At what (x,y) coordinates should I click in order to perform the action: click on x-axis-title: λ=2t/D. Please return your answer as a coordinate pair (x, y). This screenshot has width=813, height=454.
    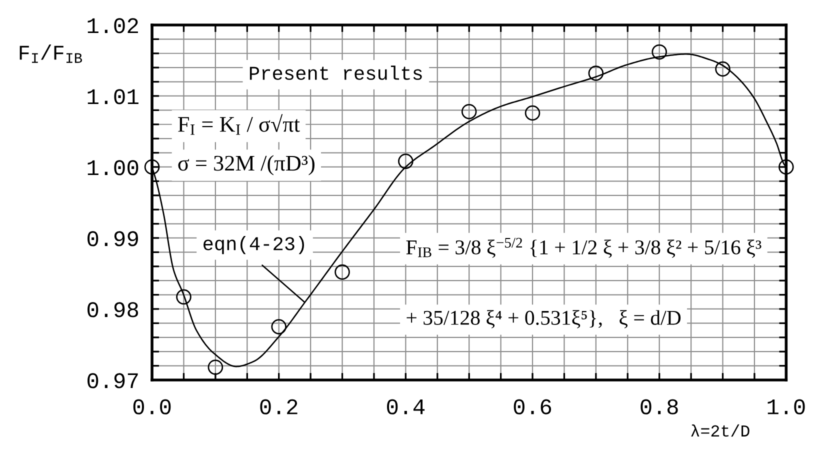
    Looking at the image, I should click on (720, 430).